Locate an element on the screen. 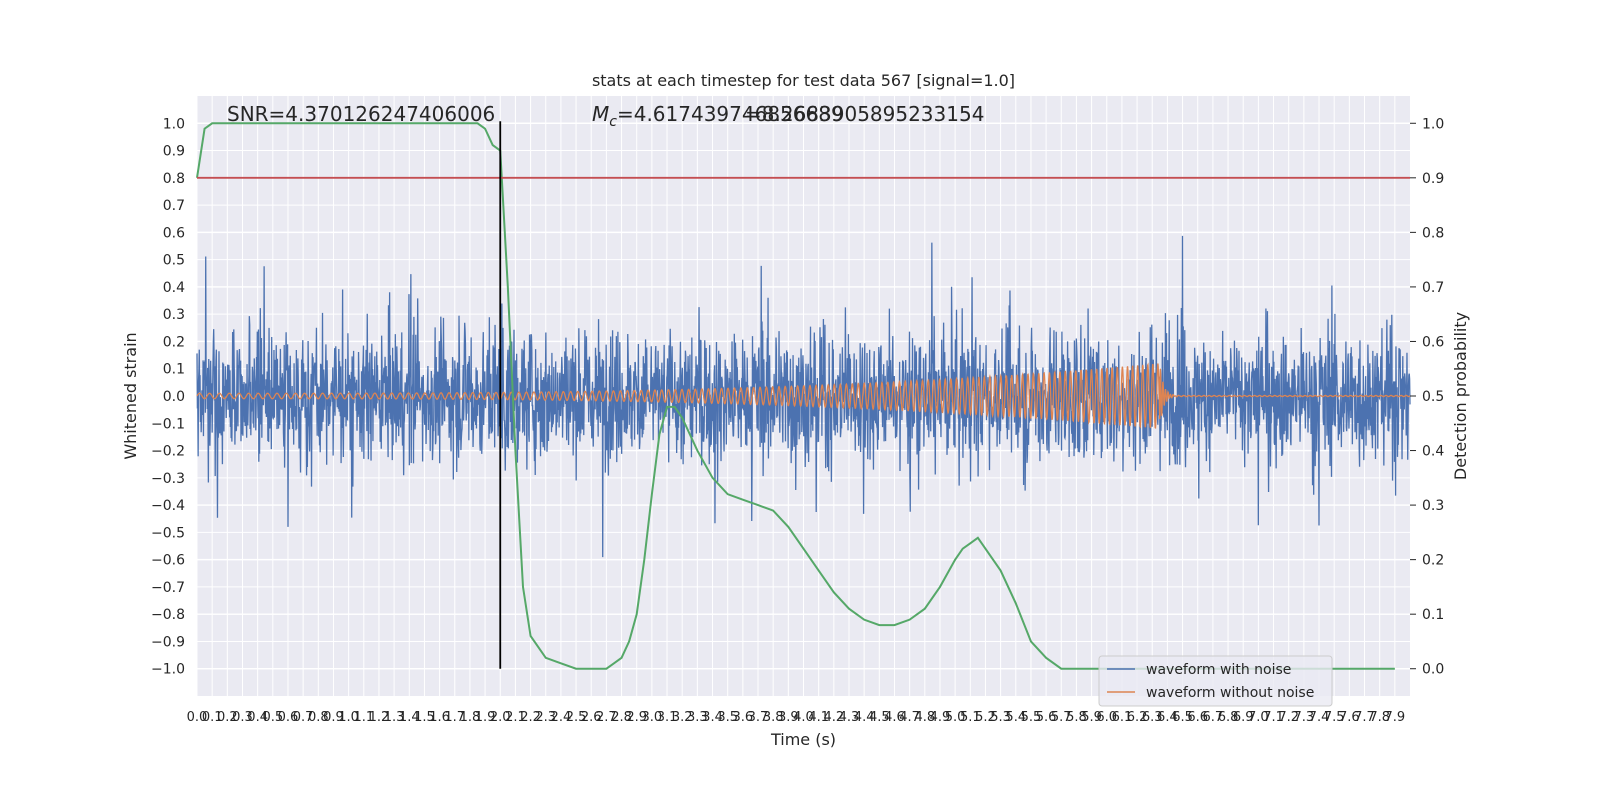  x-tick-label: 2.0 is located at coordinates (500, 717).